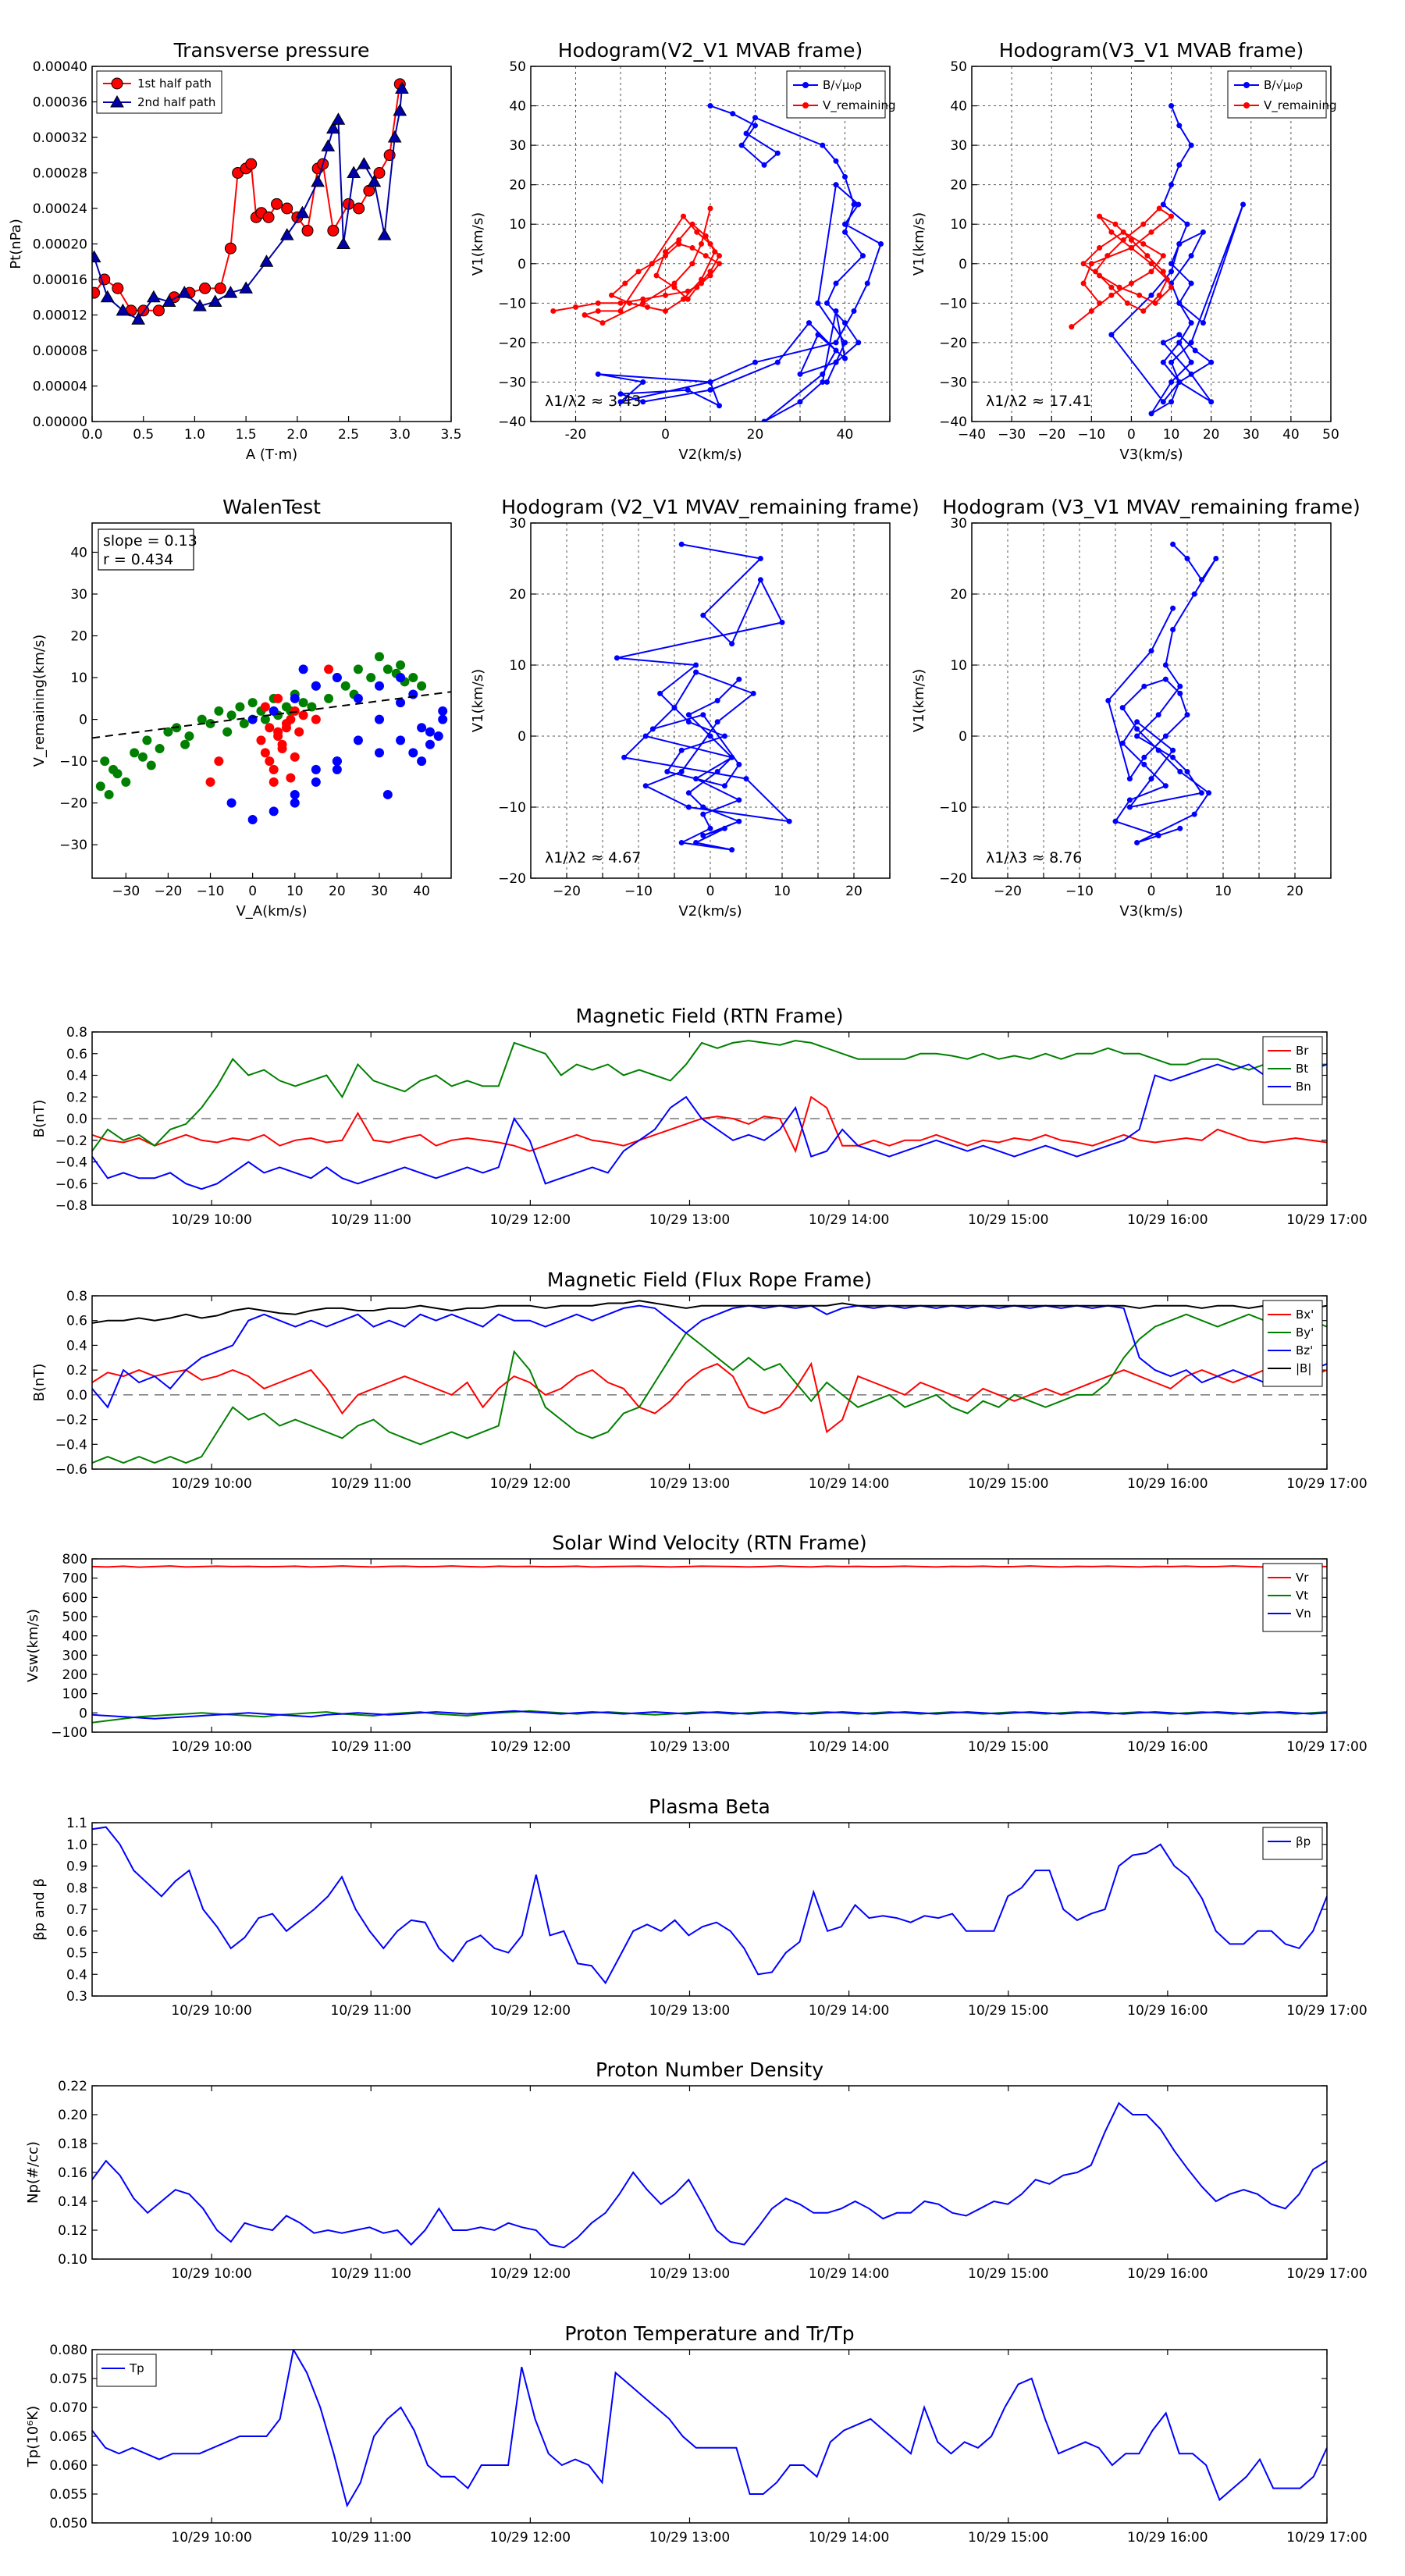 This screenshot has height=2576, width=1405. What do you see at coordinates (78, 595) in the screenshot?
I see `y-tick-label: 30` at bounding box center [78, 595].